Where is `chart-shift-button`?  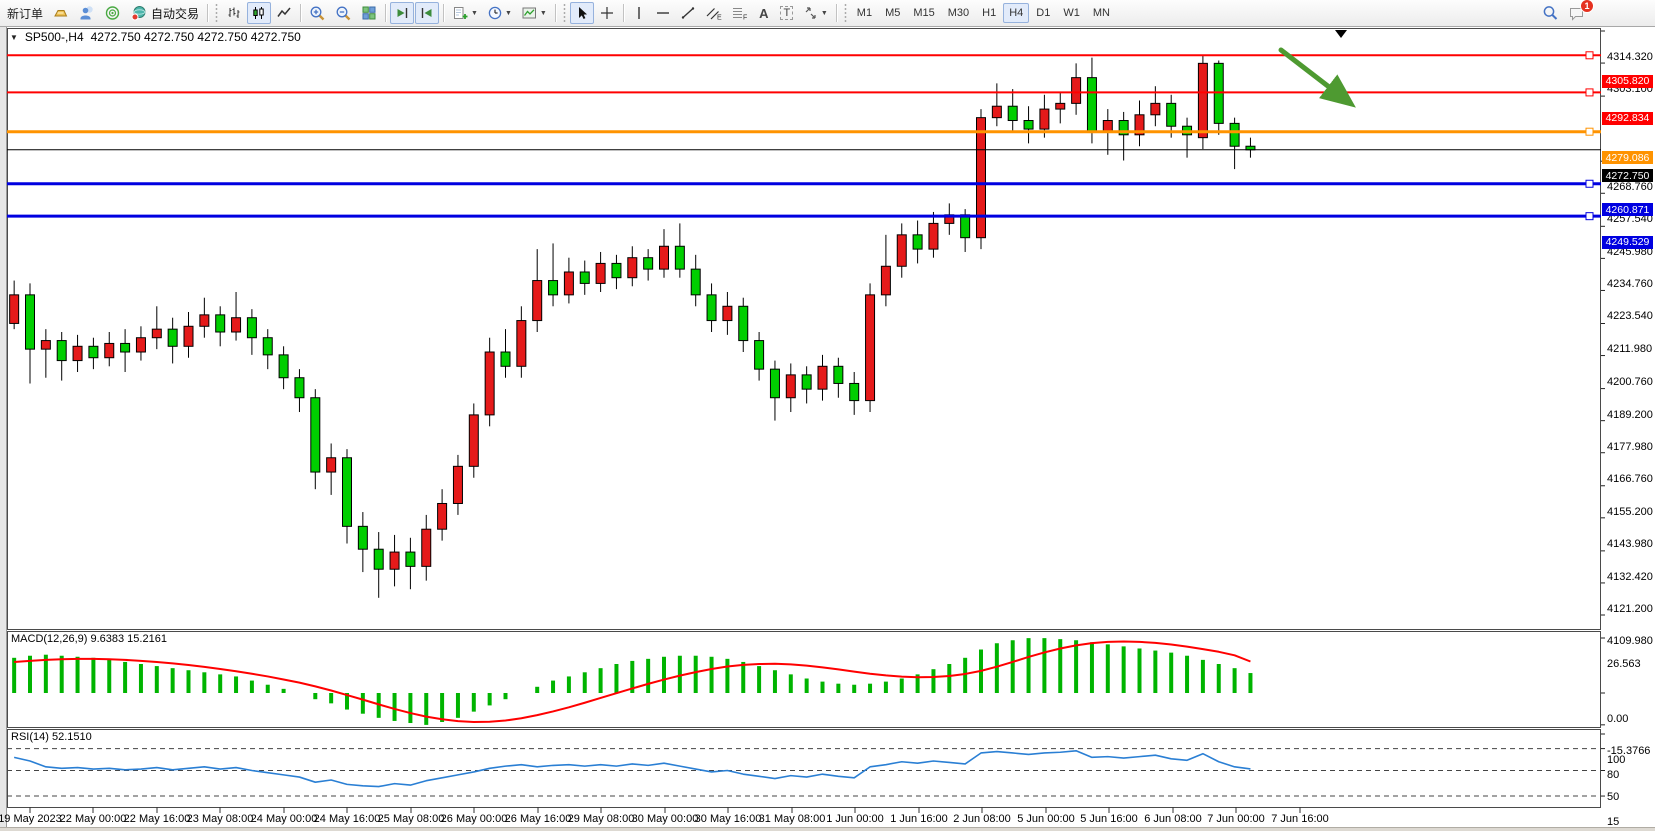 chart-shift-button is located at coordinates (427, 13).